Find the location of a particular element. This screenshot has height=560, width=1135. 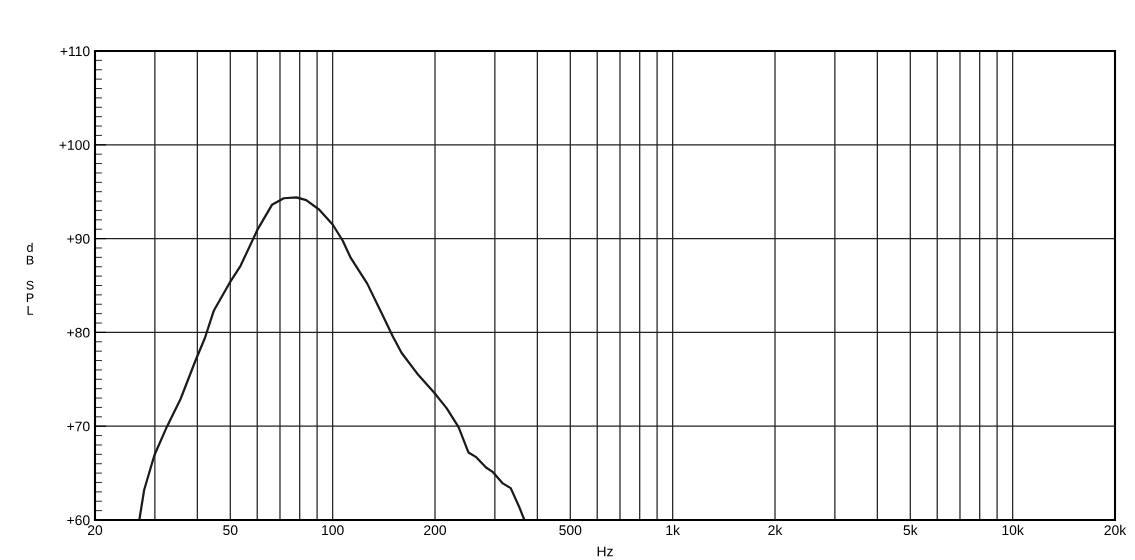

x-tick-label: 2k is located at coordinates (775, 529).